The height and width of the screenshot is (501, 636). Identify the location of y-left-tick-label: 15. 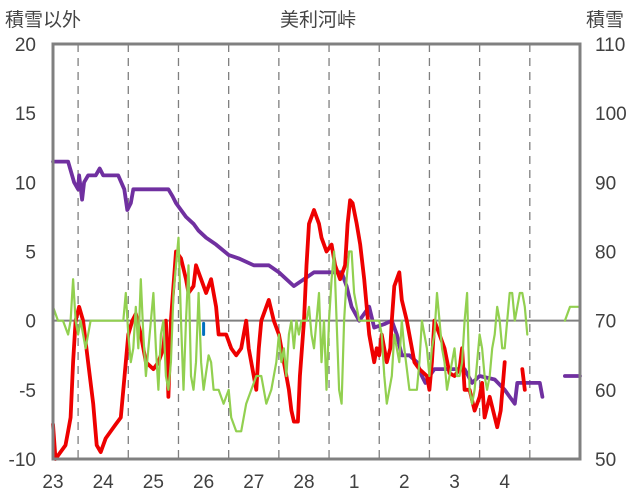
(25, 114).